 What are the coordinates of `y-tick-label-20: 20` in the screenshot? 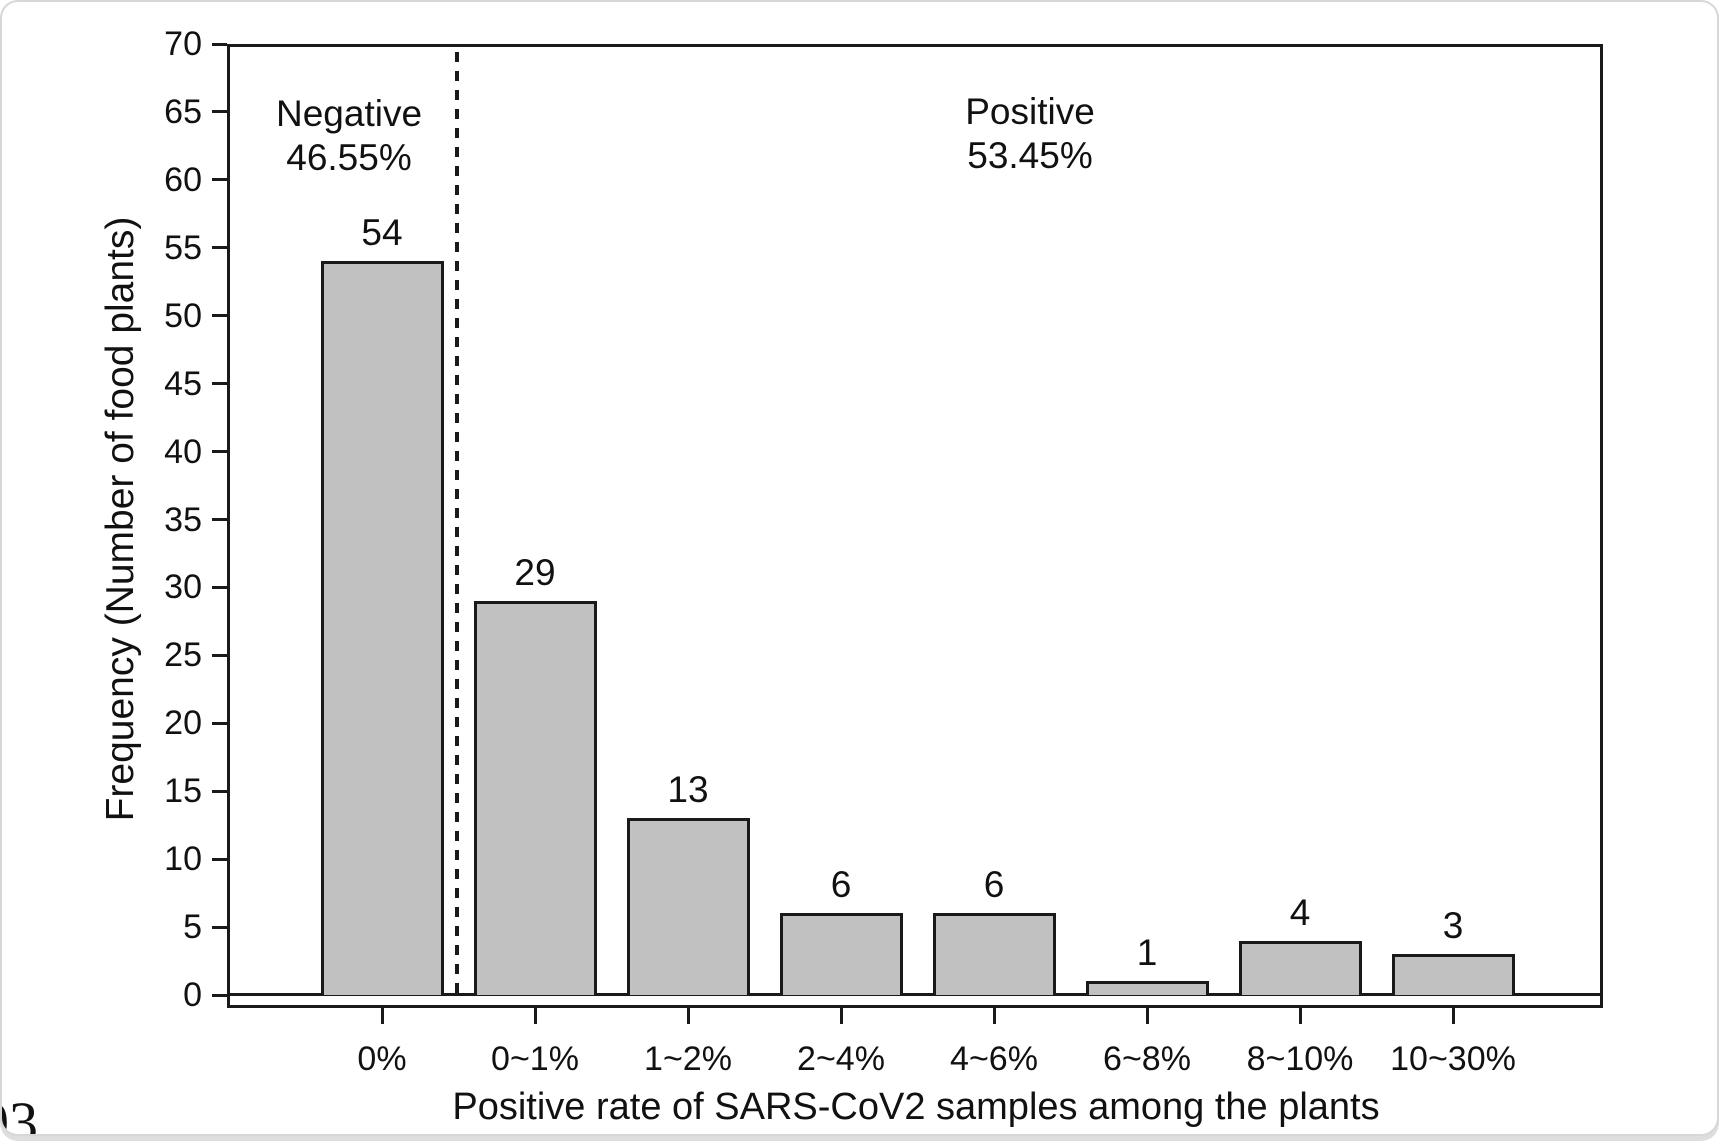 It's located at (183, 723).